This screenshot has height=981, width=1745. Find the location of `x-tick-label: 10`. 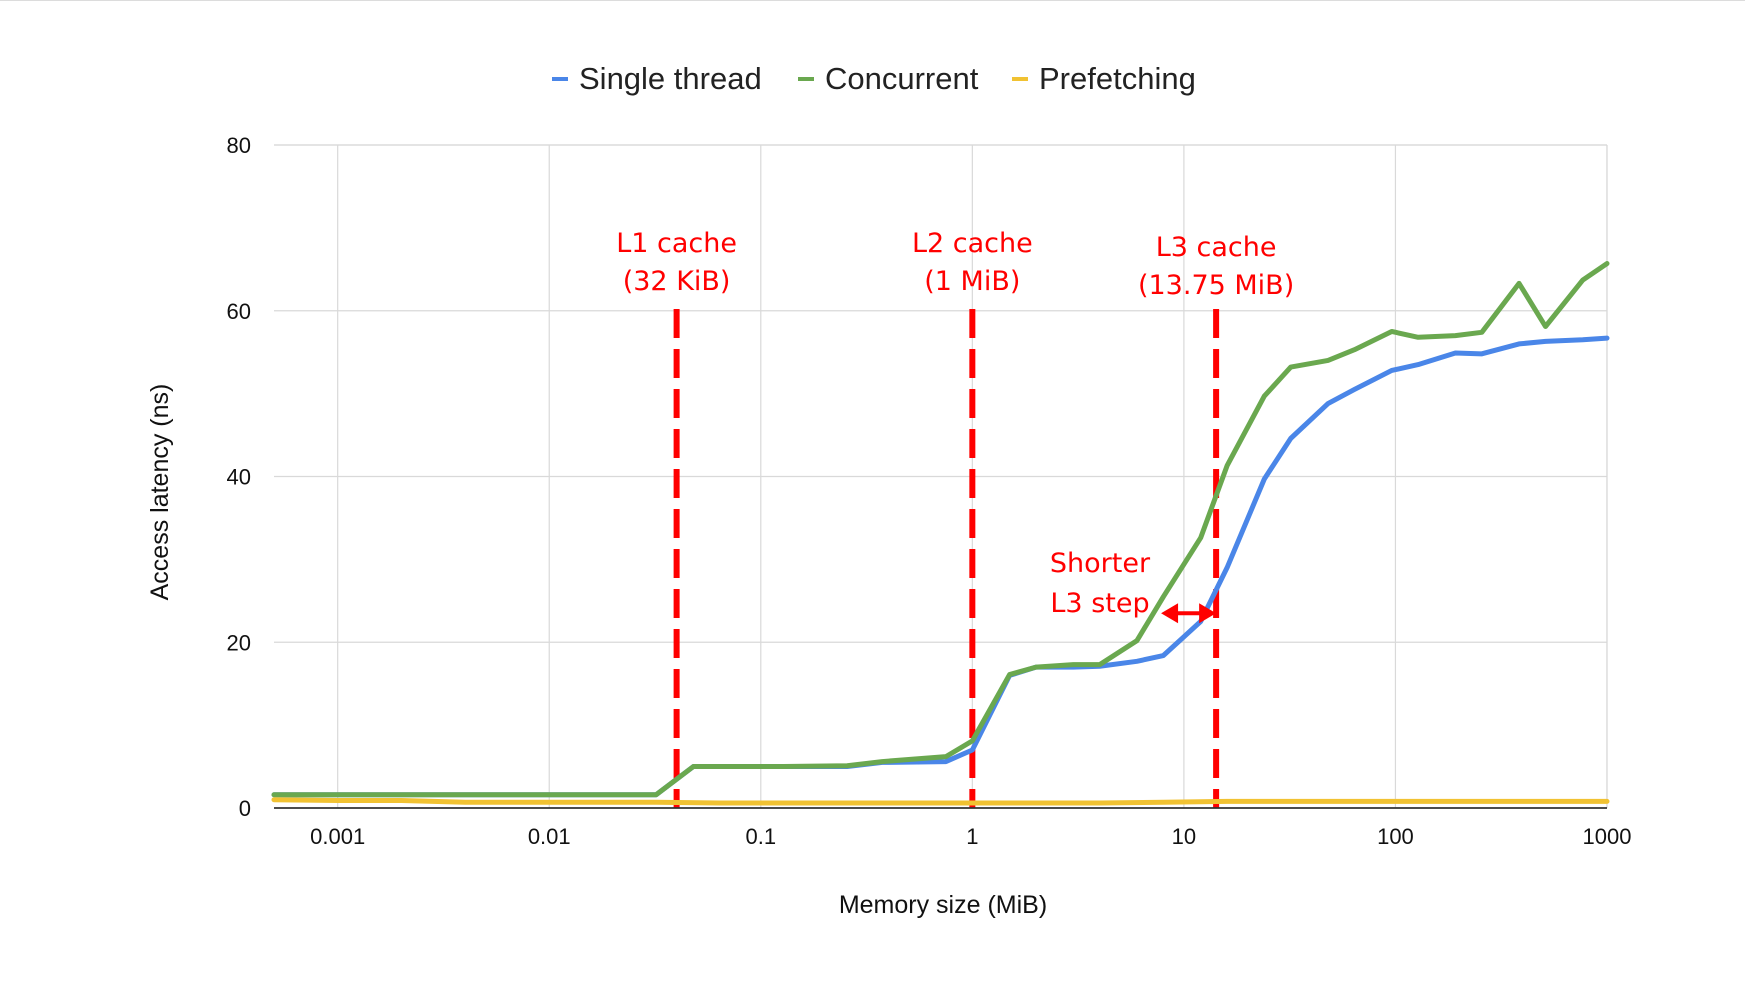

x-tick-label: 10 is located at coordinates (1184, 836).